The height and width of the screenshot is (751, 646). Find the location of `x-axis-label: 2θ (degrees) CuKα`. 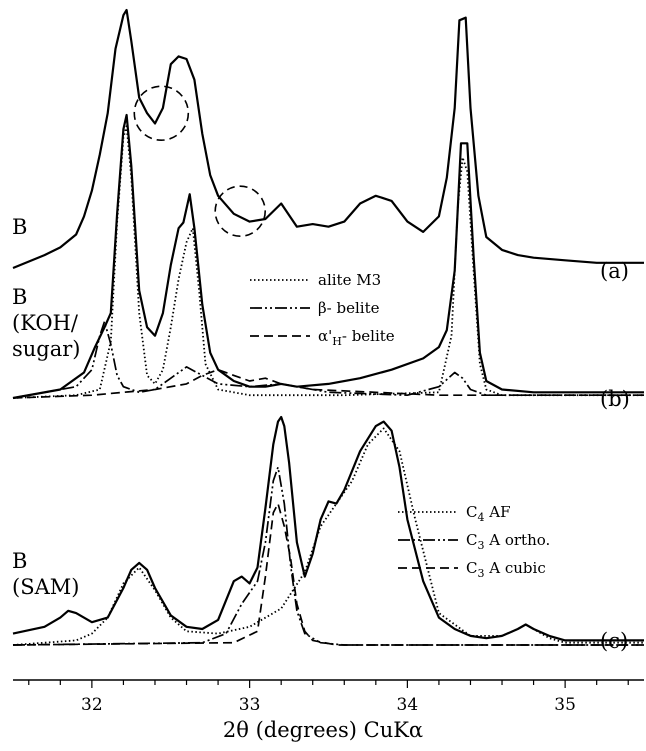

x-axis-label: 2θ (degrees) CuKα is located at coordinates (323, 730).